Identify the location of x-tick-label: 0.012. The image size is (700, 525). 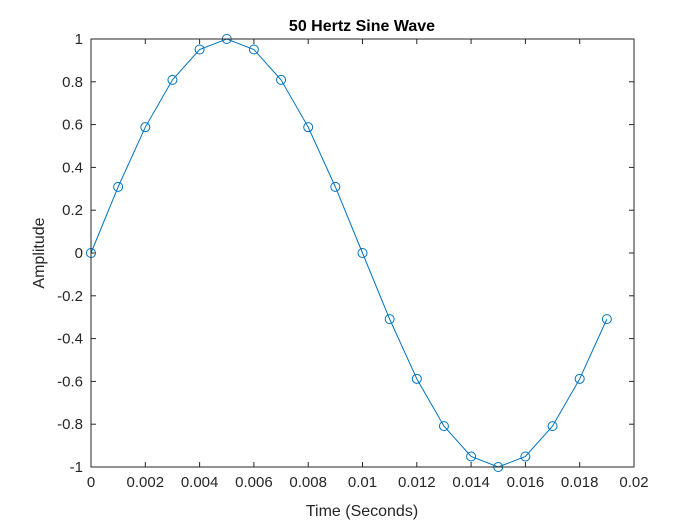
(417, 482).